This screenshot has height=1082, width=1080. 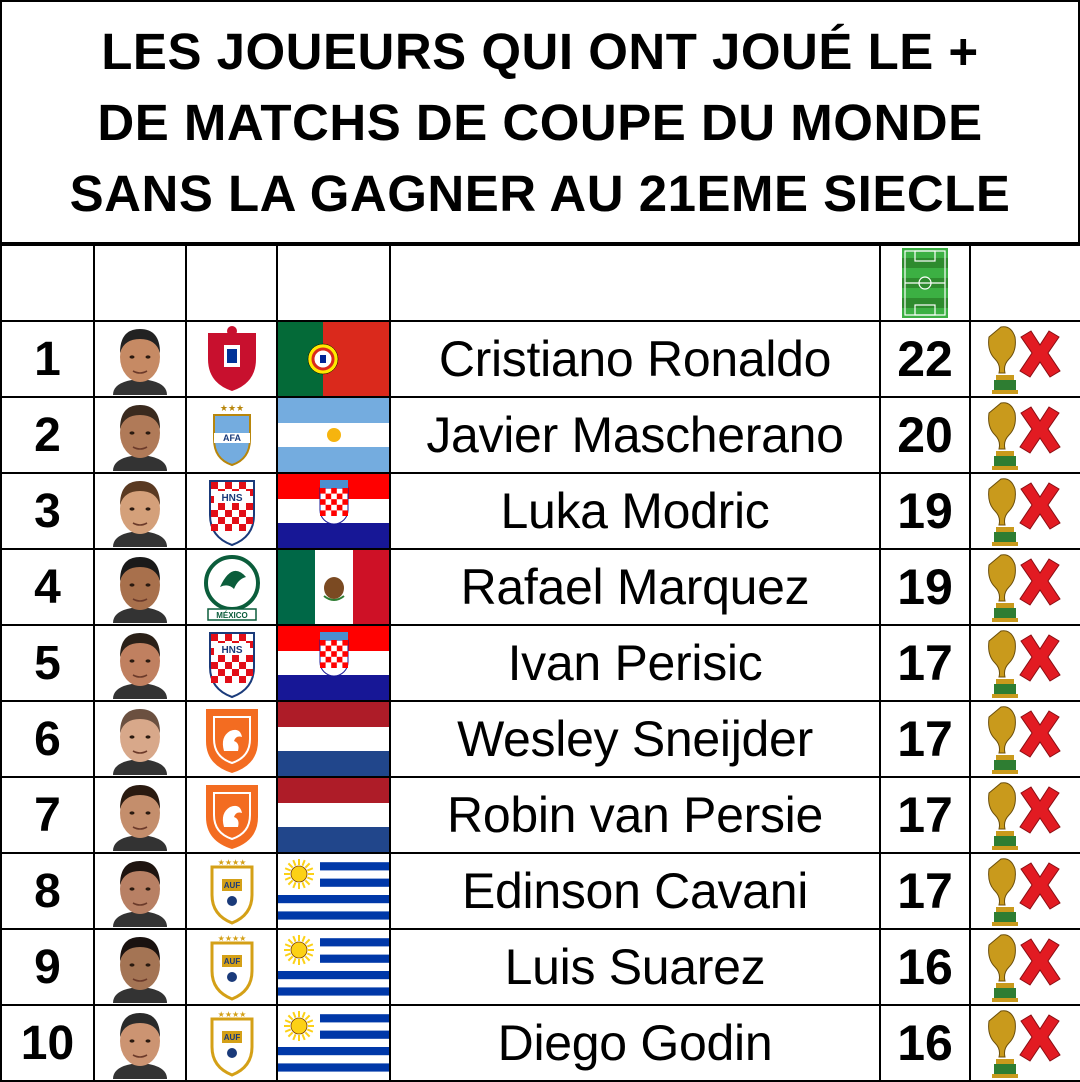 What do you see at coordinates (231, 435) in the screenshot?
I see `crest-cell: AFA ★★★` at bounding box center [231, 435].